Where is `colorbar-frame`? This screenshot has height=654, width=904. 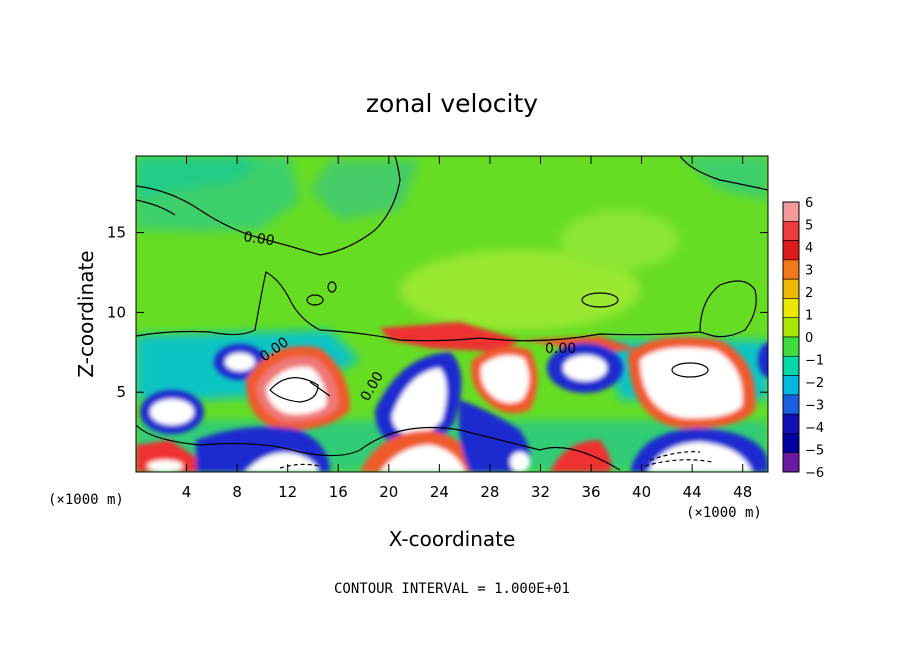
colorbar-frame is located at coordinates (791, 337).